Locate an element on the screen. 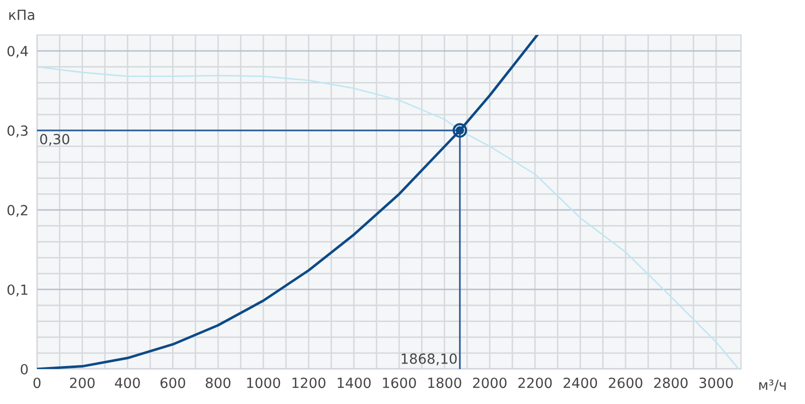 Image resolution: width=805 pixels, height=404 pixels. x-tick-label: 1800 is located at coordinates (445, 383).